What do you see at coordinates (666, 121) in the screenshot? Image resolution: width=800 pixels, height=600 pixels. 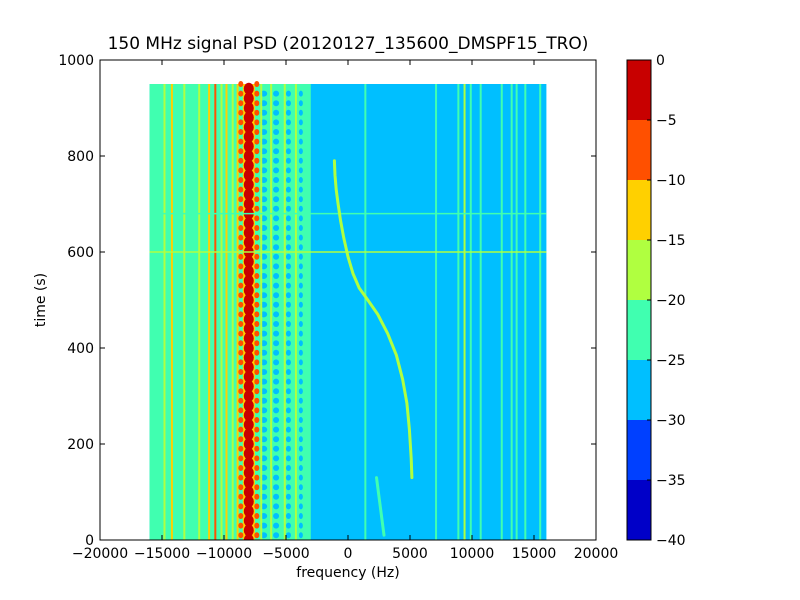 I see `colorbar-tick-label: −5` at bounding box center [666, 121].